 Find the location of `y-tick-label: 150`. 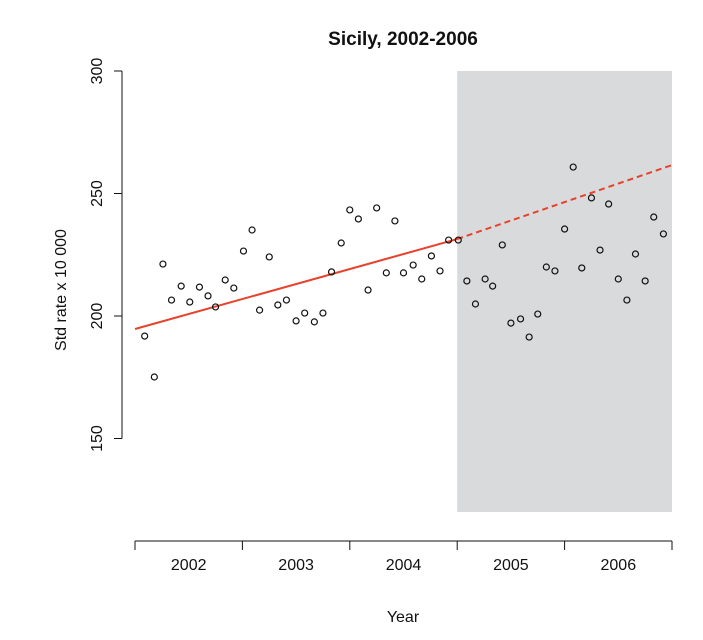

y-tick-label: 150 is located at coordinates (97, 438).